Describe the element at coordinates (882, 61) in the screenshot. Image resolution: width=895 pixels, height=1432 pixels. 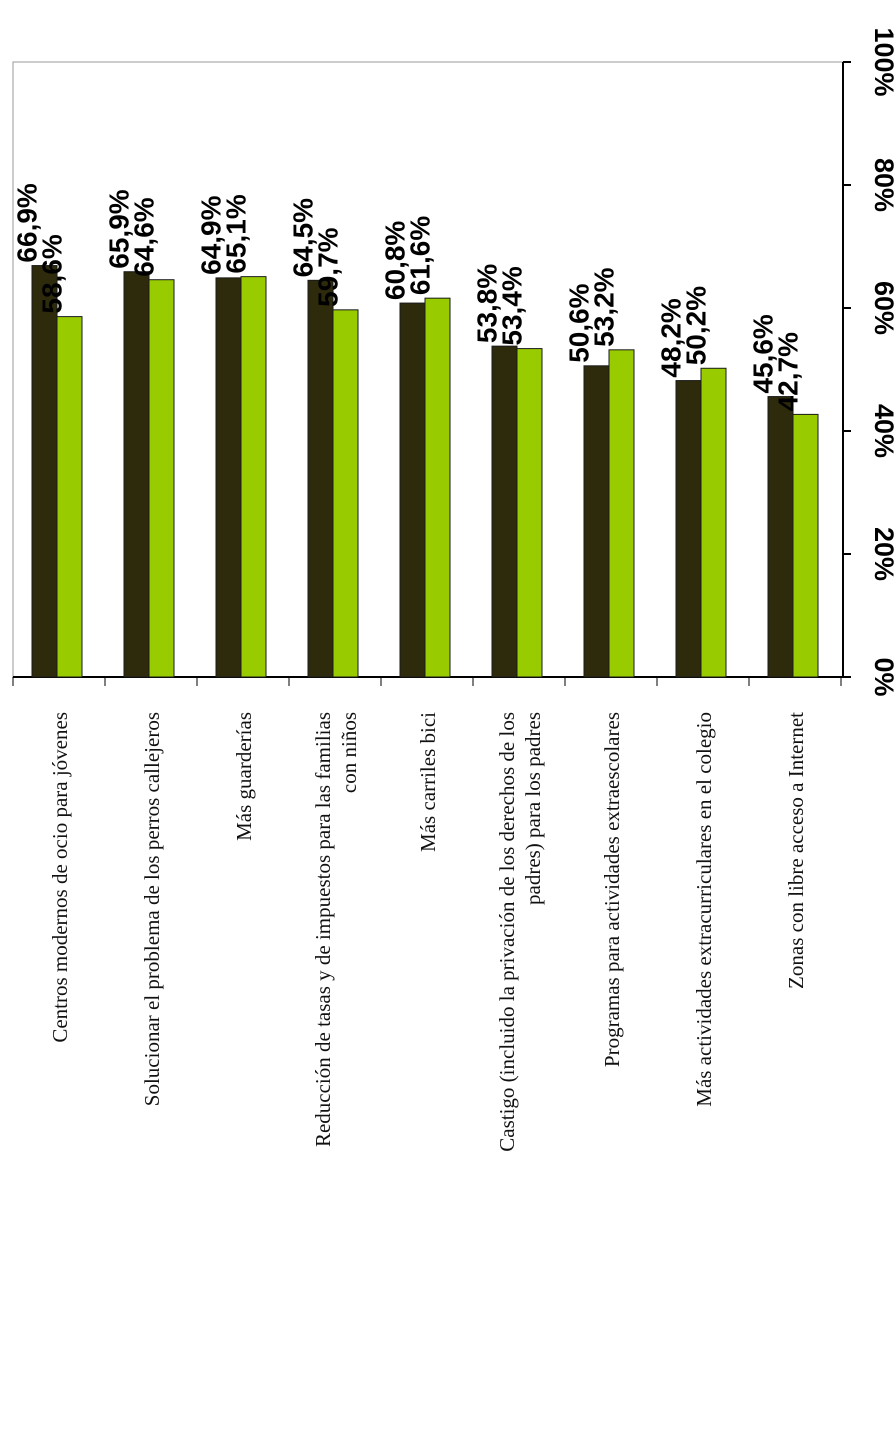
I see `value-tick-label: 100%` at that location.